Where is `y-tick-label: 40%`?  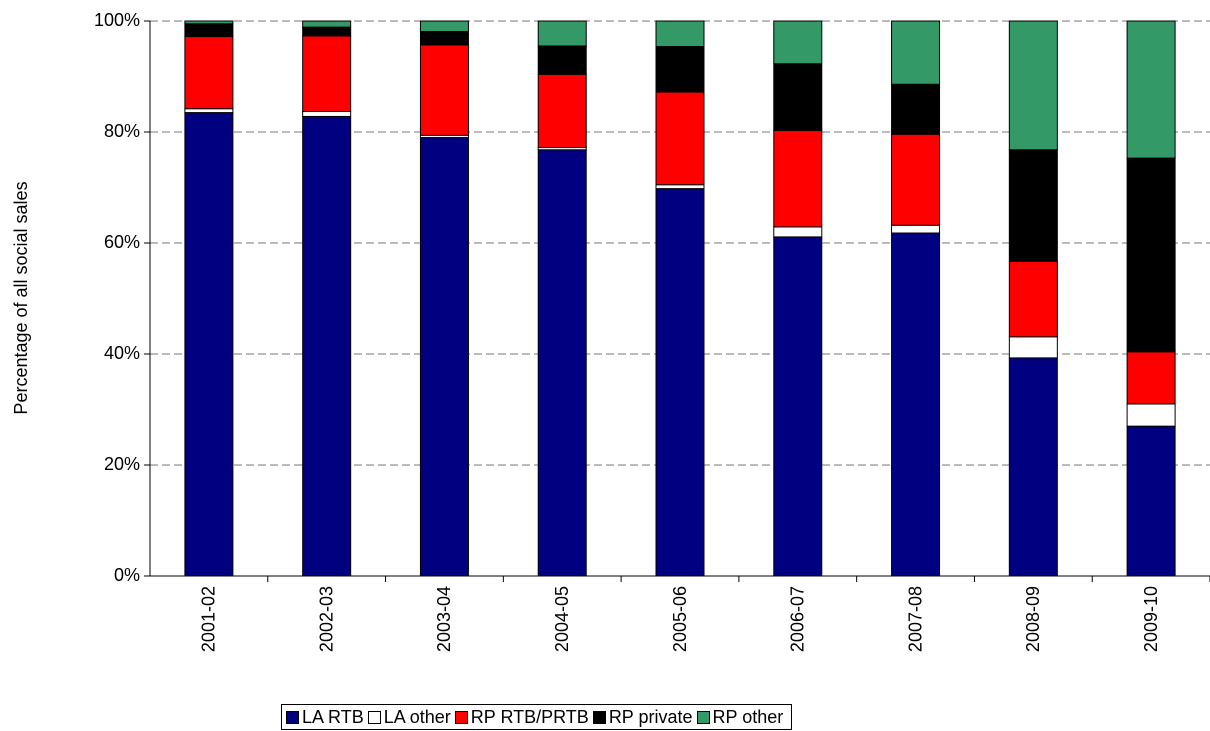 y-tick-label: 40% is located at coordinates (122, 353).